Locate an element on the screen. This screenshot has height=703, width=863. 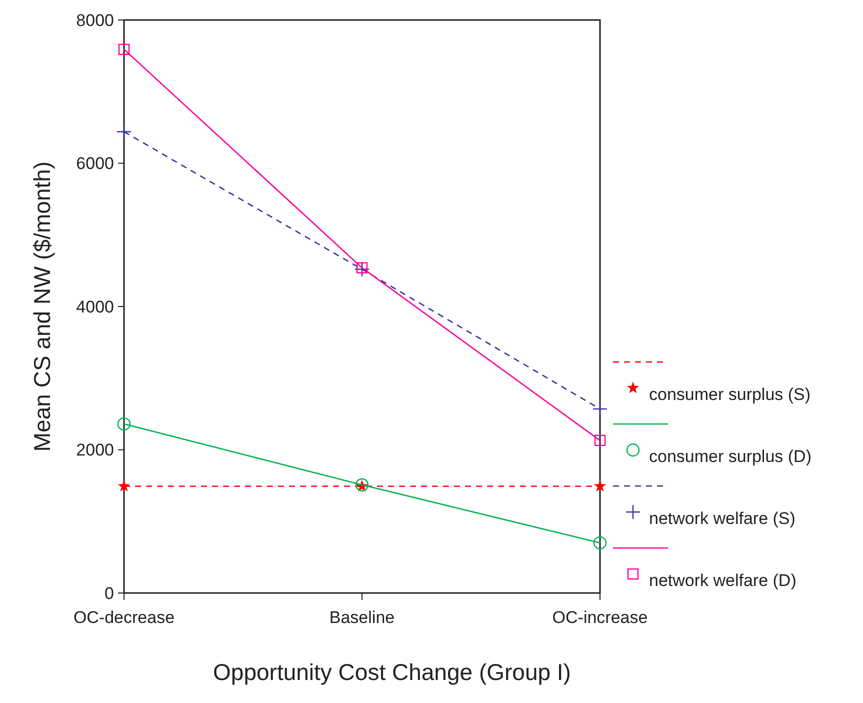
legend-label: network welfare (S) is located at coordinates (722, 518).